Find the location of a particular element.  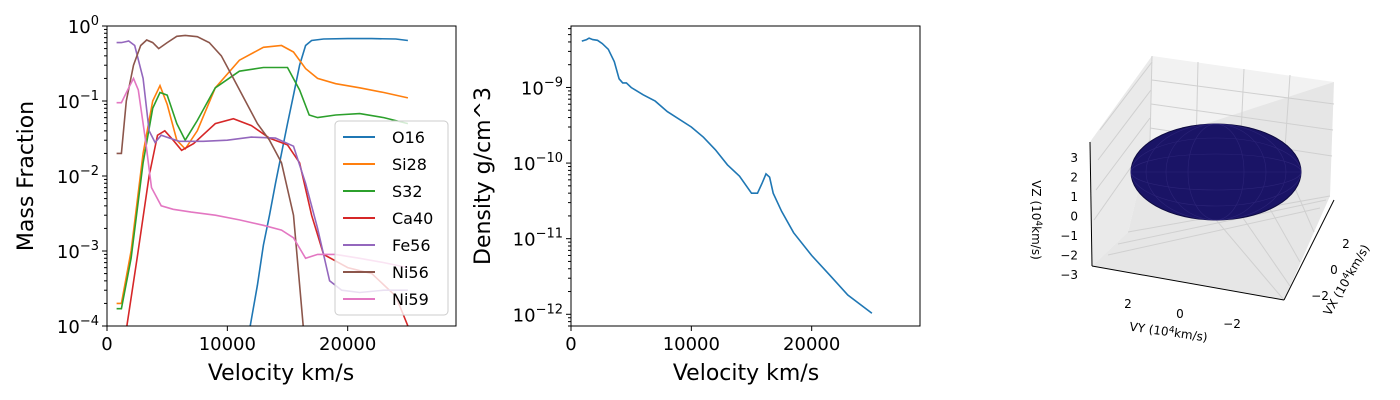

series-line-ni59 is located at coordinates (262, 172).